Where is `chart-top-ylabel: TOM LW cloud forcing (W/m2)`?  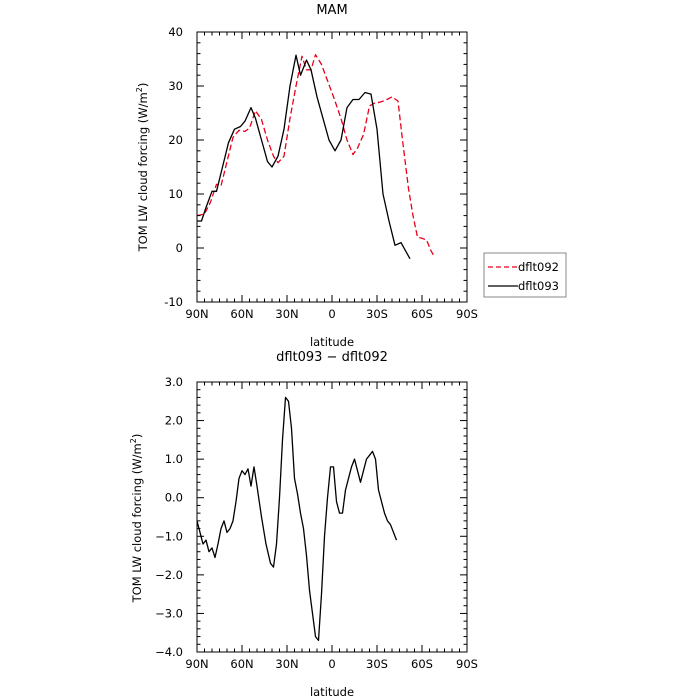 chart-top-ylabel: TOM LW cloud forcing (W/m2) is located at coordinates (142, 168).